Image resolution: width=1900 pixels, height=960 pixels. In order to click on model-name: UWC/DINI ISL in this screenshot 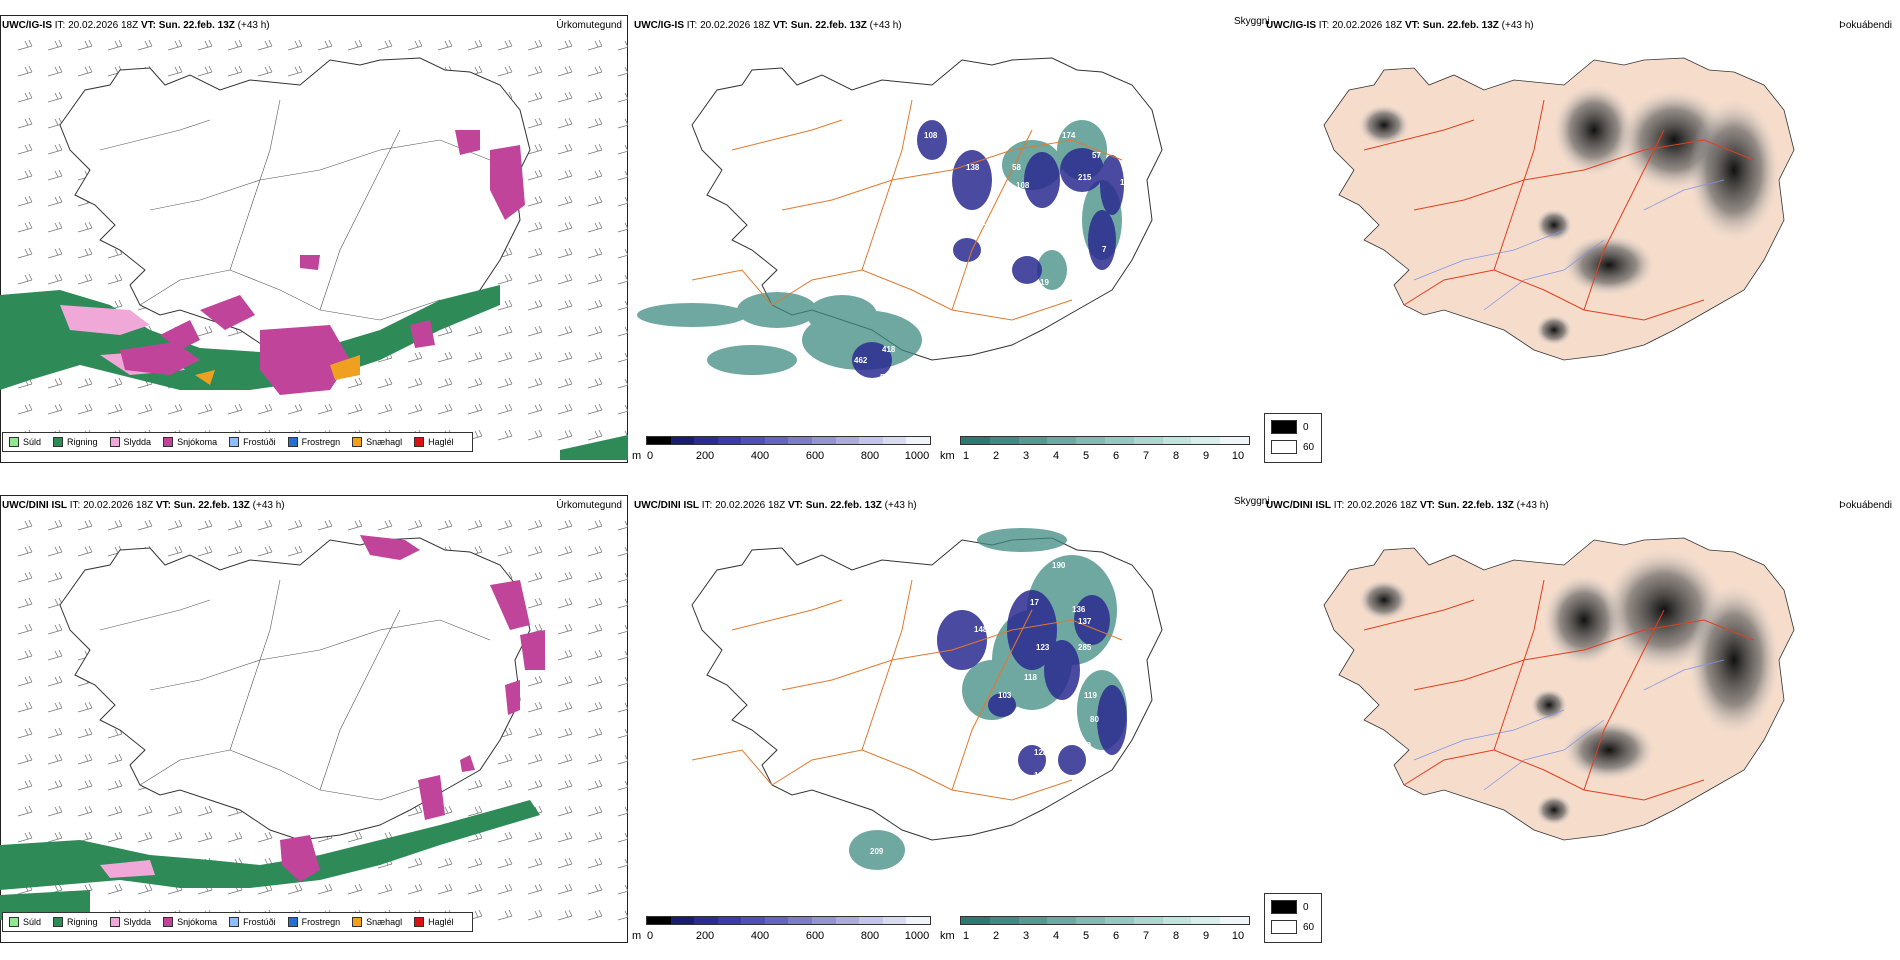, I will do `click(666, 505)`.